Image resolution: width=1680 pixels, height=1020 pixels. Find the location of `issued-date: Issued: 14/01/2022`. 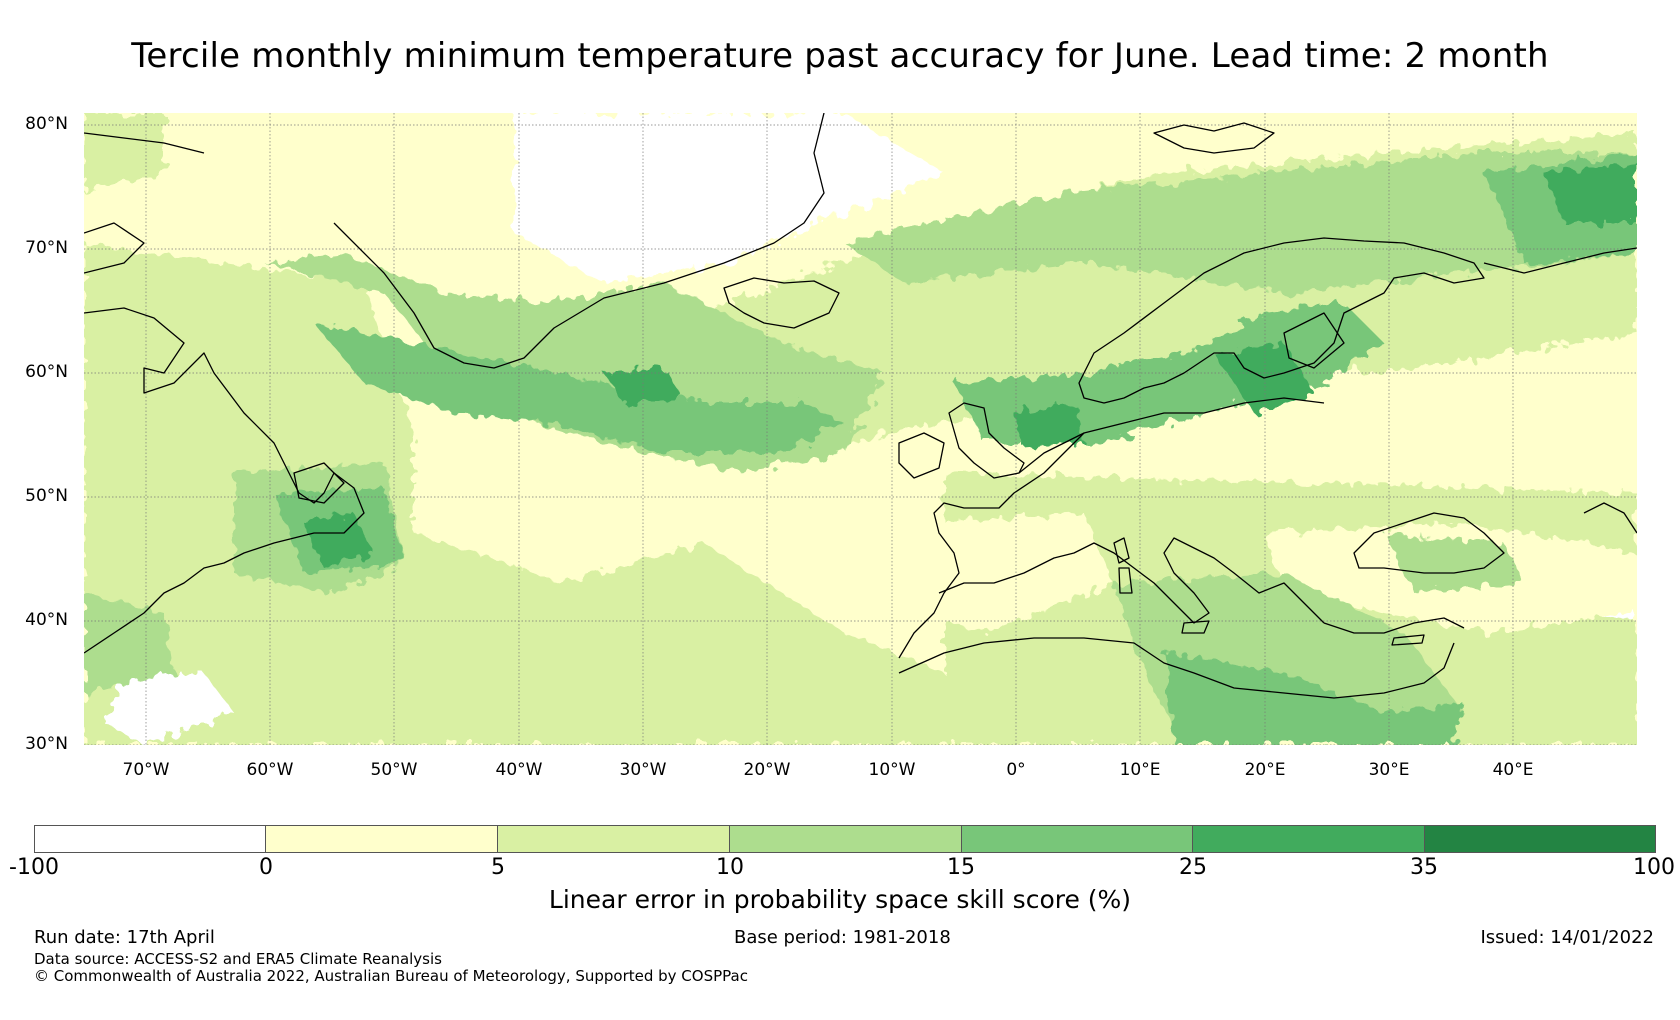

issued-date: Issued: 14/01/2022 is located at coordinates (1567, 937).